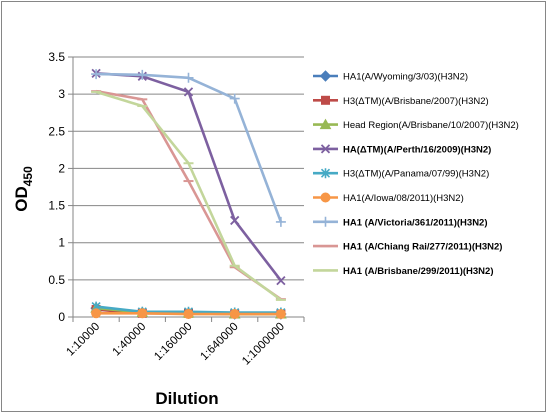 This screenshot has width=549, height=415. What do you see at coordinates (28, 176) in the screenshot?
I see `y-axis-title-subscript: 450` at bounding box center [28, 176].